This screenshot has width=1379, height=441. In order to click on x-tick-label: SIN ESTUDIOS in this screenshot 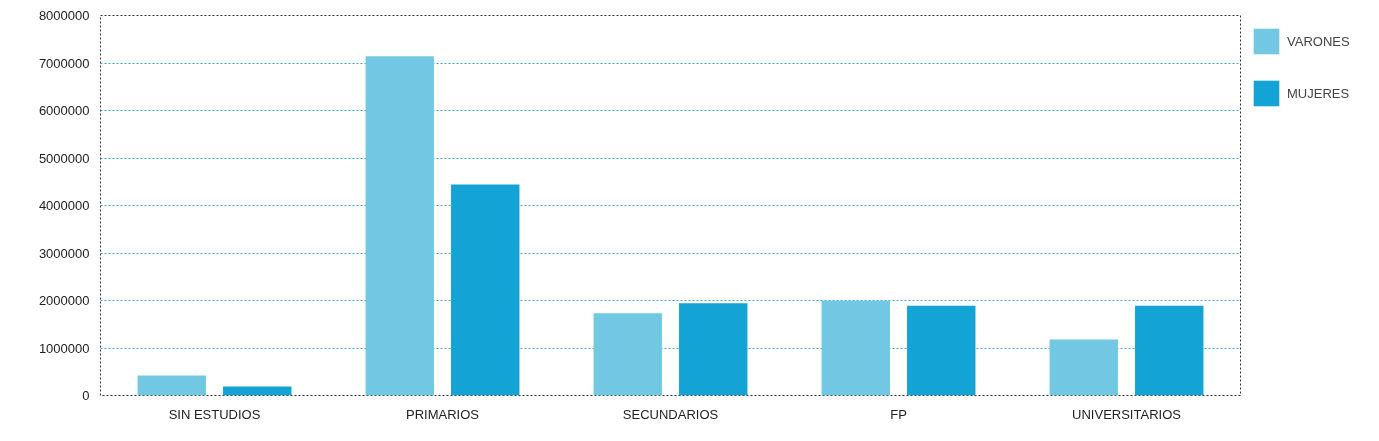, I will do `click(214, 414)`.